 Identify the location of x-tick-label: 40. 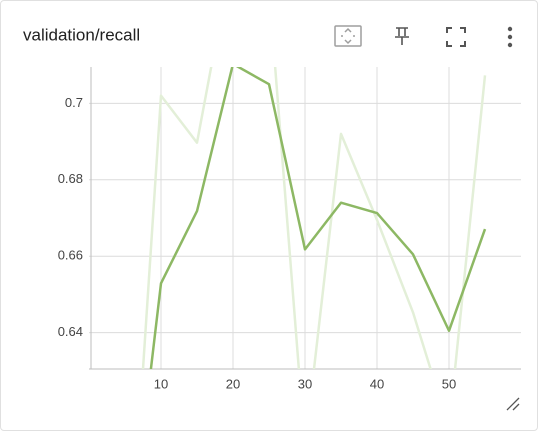
(377, 383).